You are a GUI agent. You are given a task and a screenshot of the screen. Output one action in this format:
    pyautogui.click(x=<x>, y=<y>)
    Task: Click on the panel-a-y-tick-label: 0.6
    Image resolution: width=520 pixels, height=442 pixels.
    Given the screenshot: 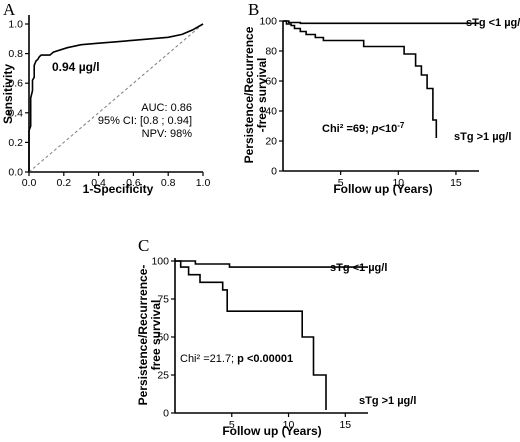 What is the action you would take?
    pyautogui.click(x=15, y=84)
    